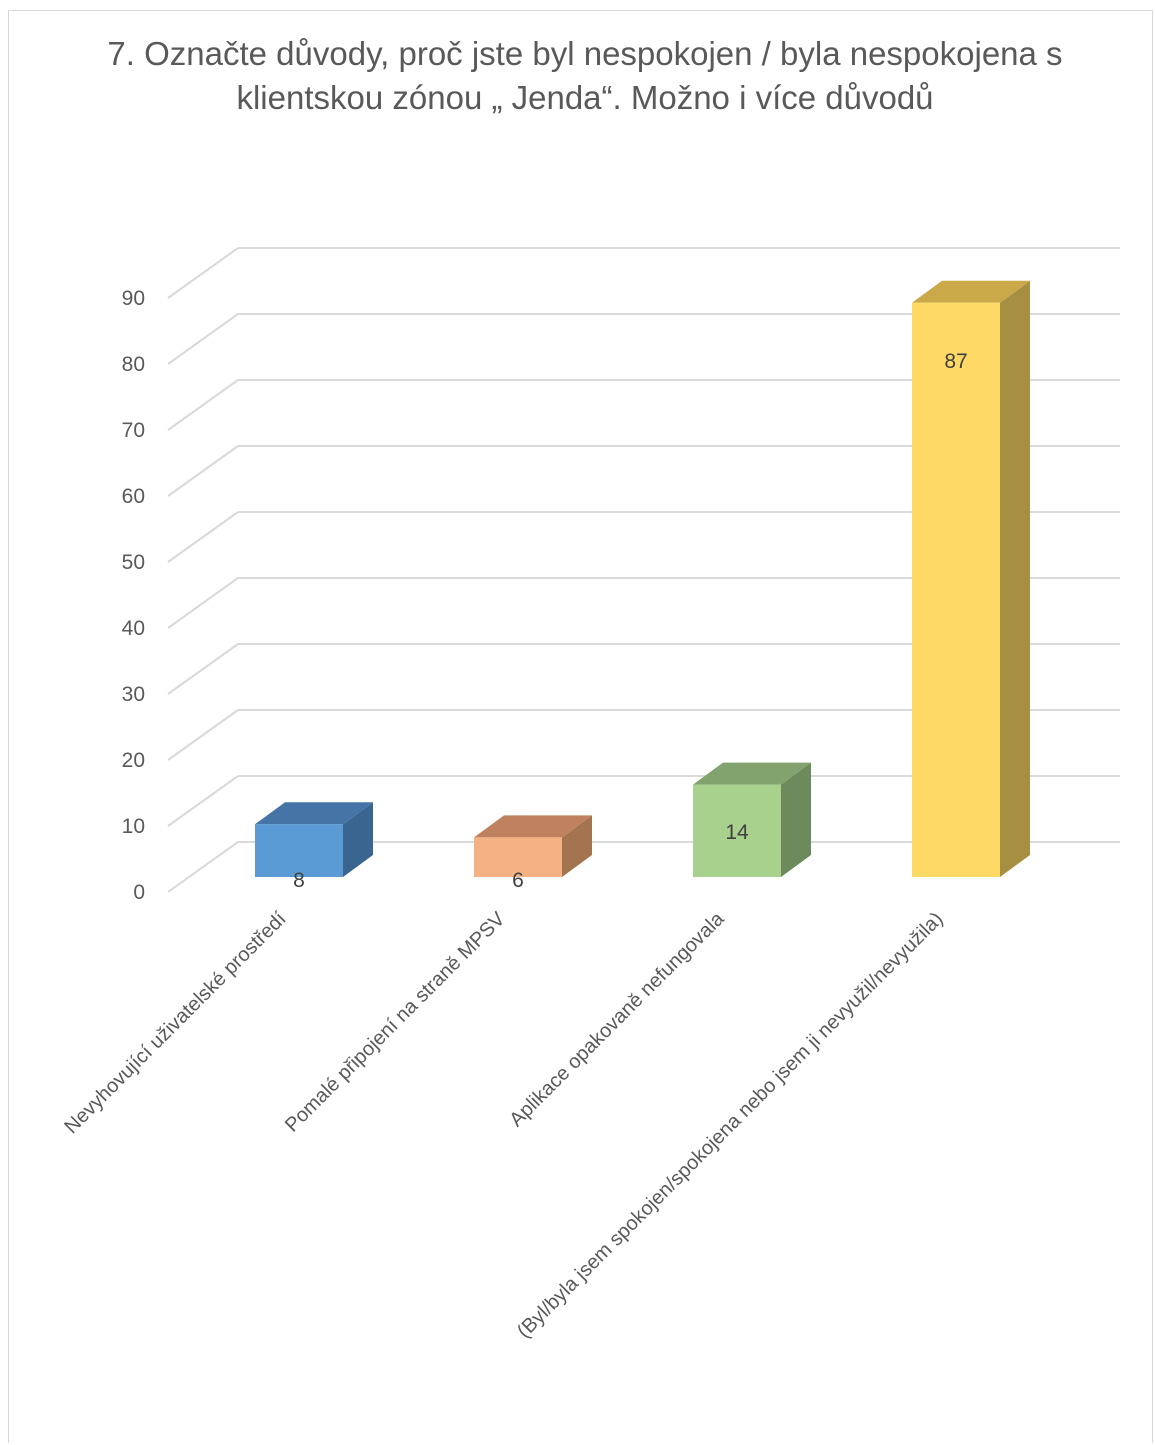  What do you see at coordinates (133, 628) in the screenshot?
I see `y-tick-label: 40` at bounding box center [133, 628].